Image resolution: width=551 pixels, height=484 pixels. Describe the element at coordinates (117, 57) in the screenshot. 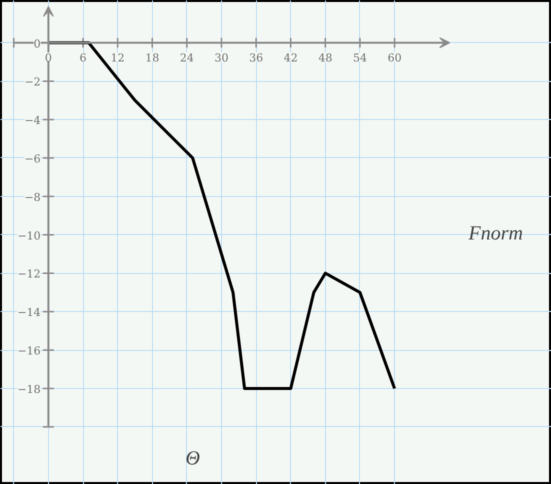

I see `x-tick-label: 12` at that location.